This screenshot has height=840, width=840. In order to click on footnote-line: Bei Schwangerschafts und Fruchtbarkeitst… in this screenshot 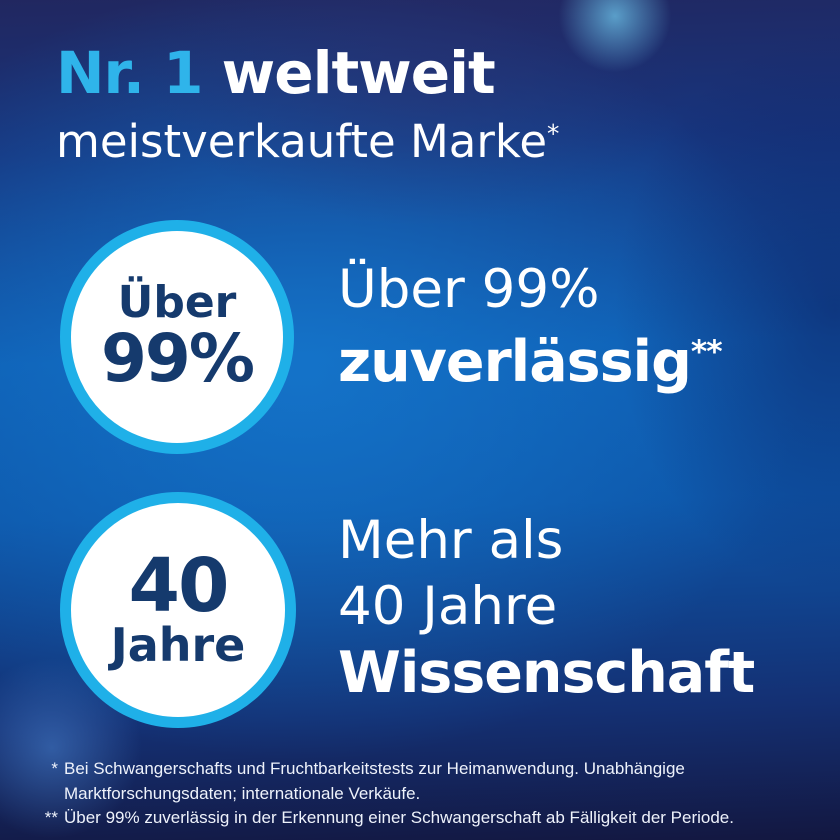, I will do `click(374, 768)`.